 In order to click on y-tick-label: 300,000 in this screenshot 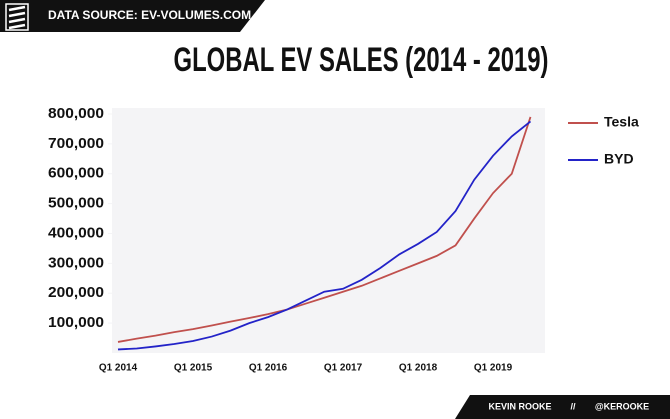, I will do `click(76, 262)`.